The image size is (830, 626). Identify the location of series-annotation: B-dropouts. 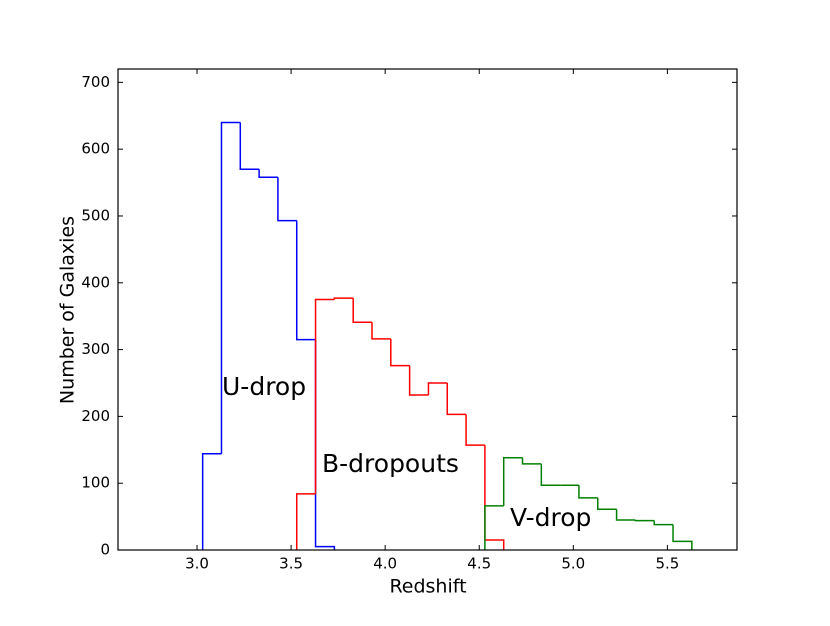
(390, 463).